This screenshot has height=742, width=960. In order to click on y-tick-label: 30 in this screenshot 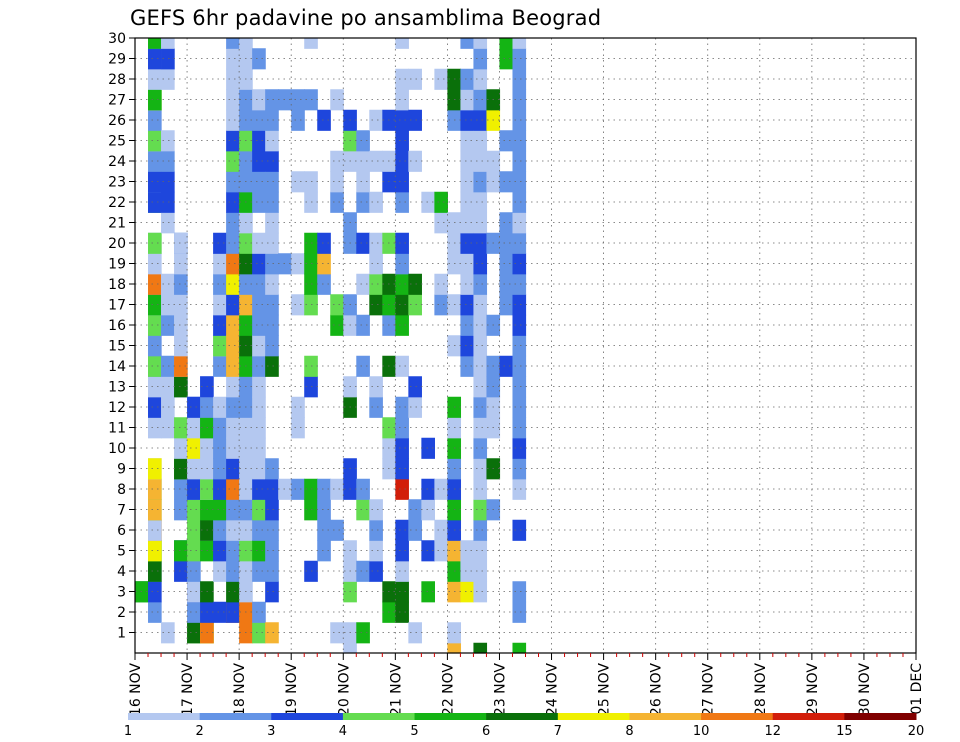, I will do `click(117, 39)`.